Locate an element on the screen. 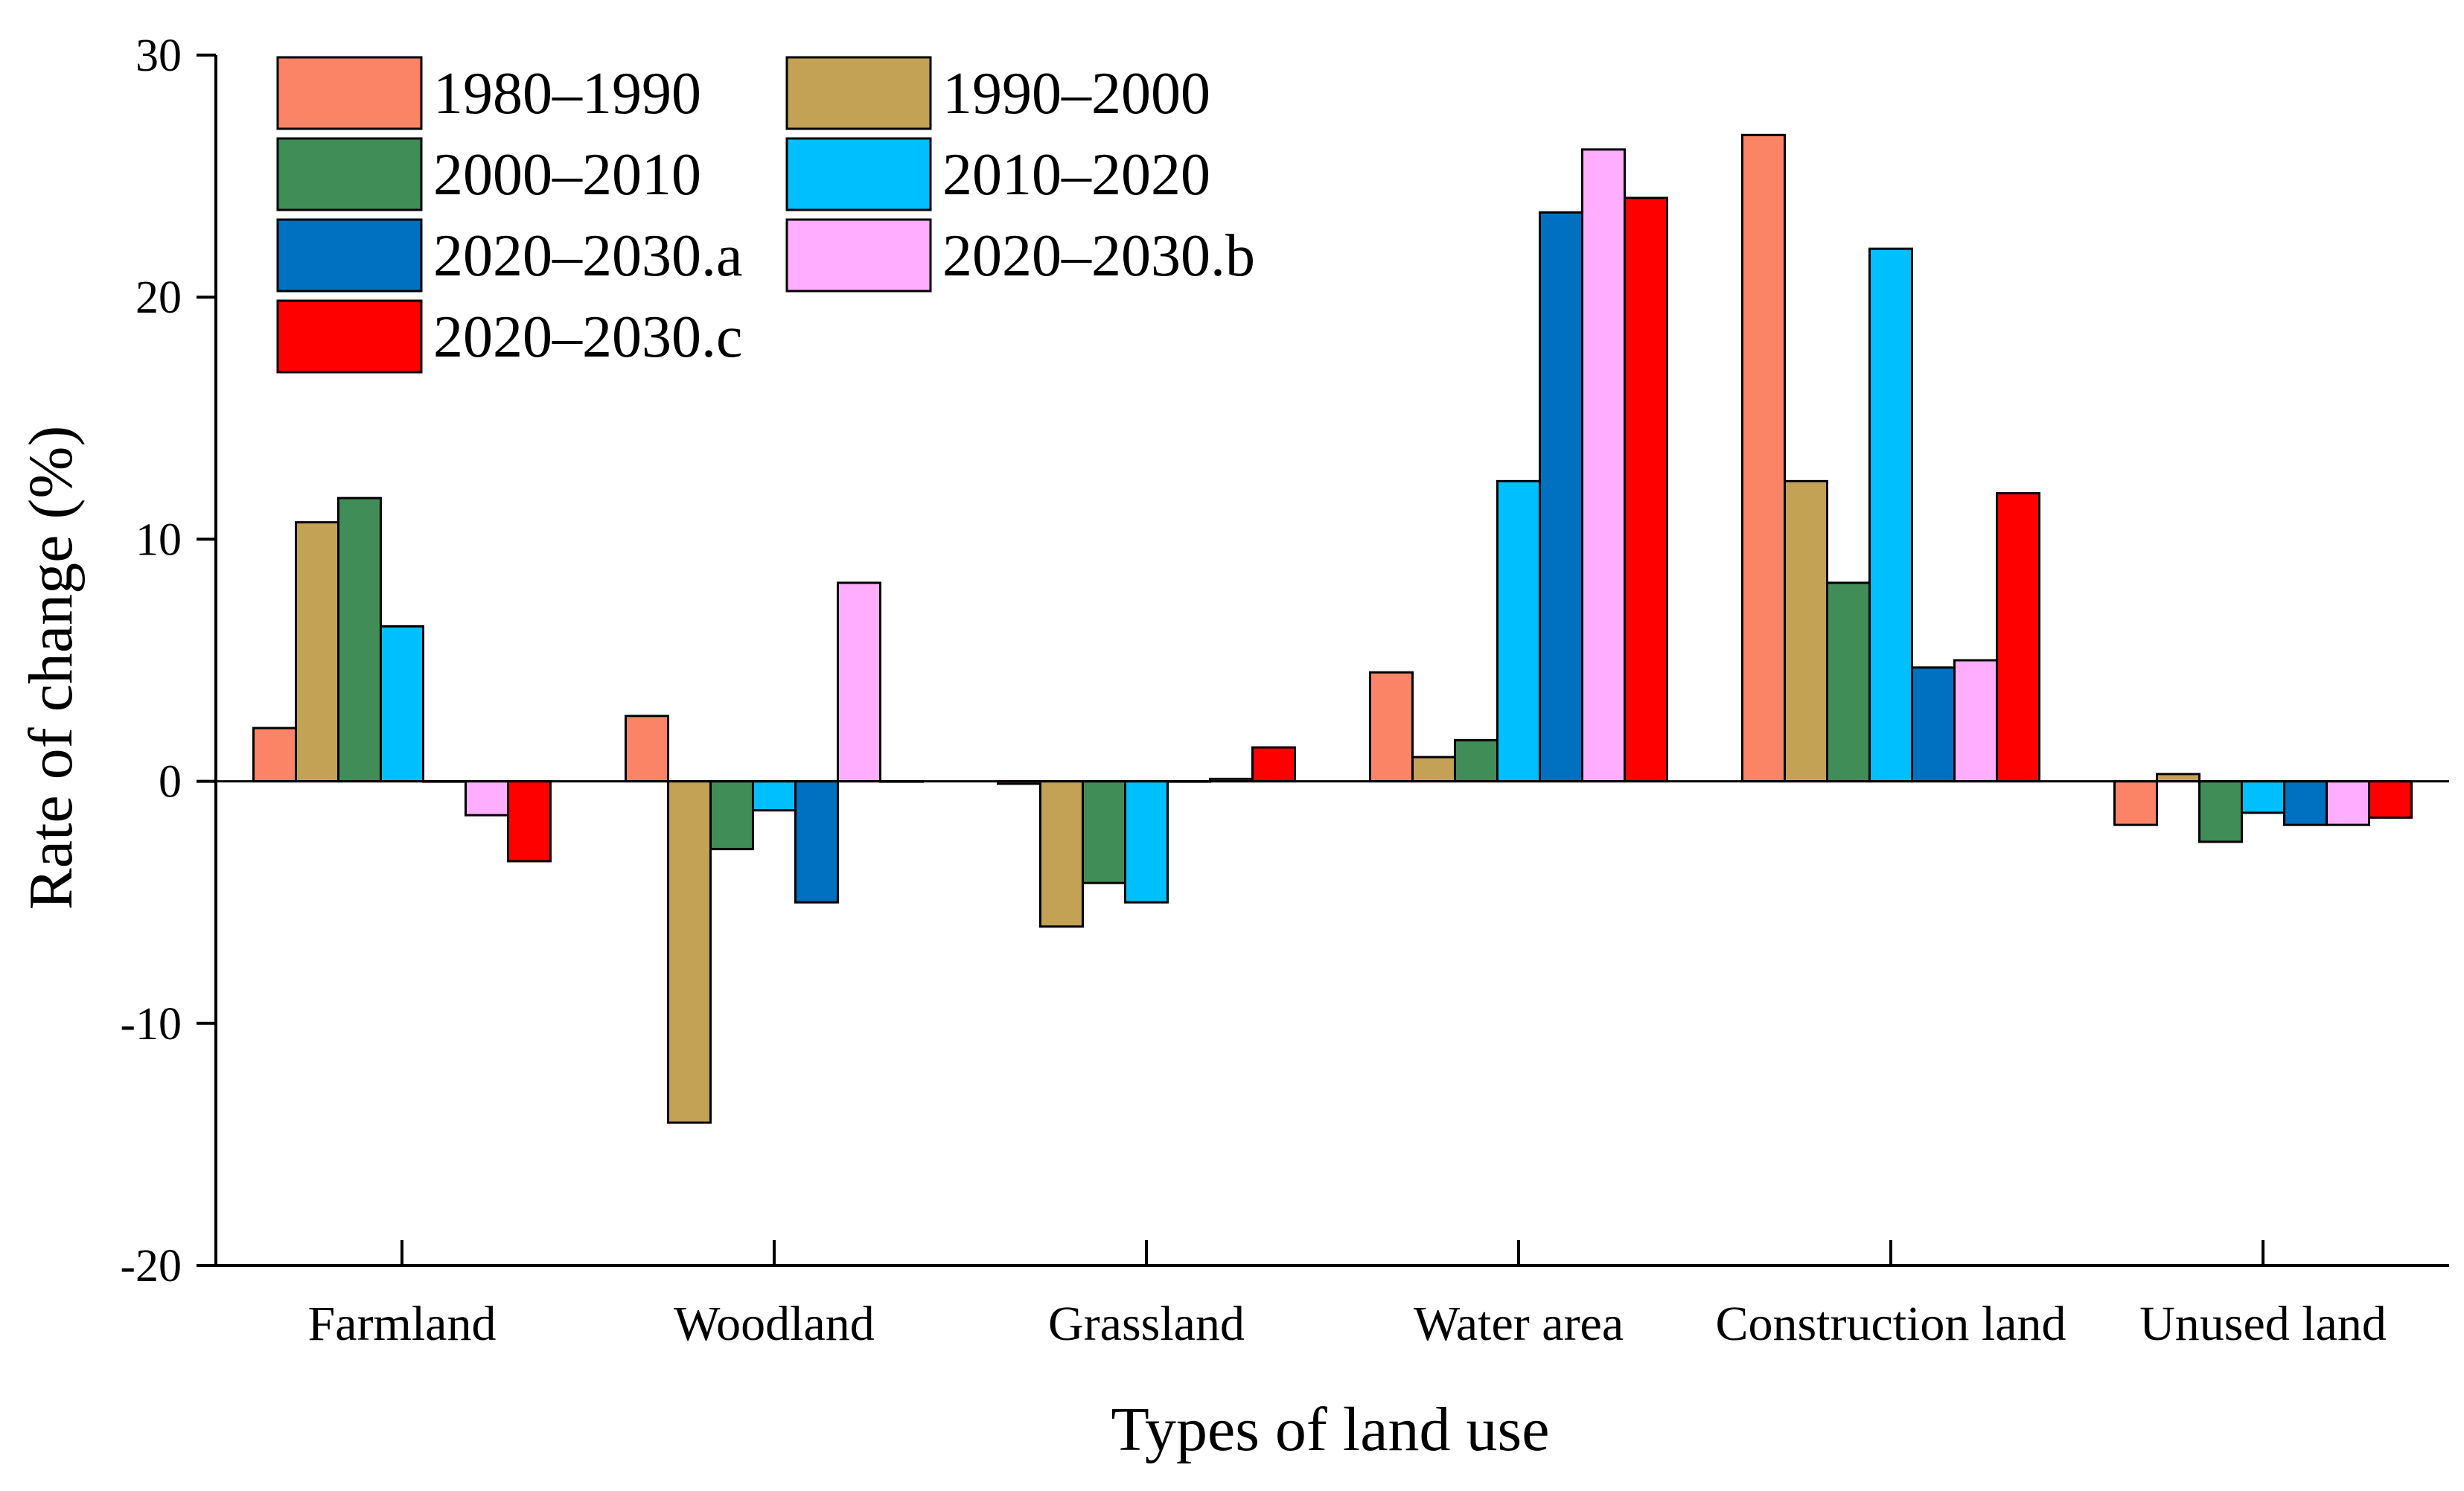 The width and height of the screenshot is (2464, 1491). bar-farmland-2020-2030-b is located at coordinates (487, 798).